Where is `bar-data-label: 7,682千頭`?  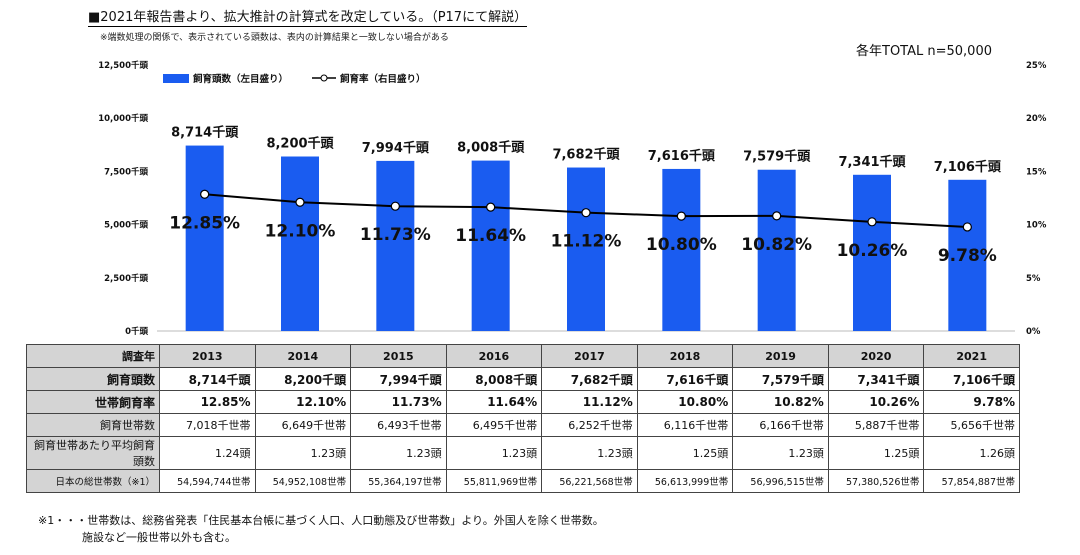 bar-data-label: 7,682千頭 is located at coordinates (586, 155).